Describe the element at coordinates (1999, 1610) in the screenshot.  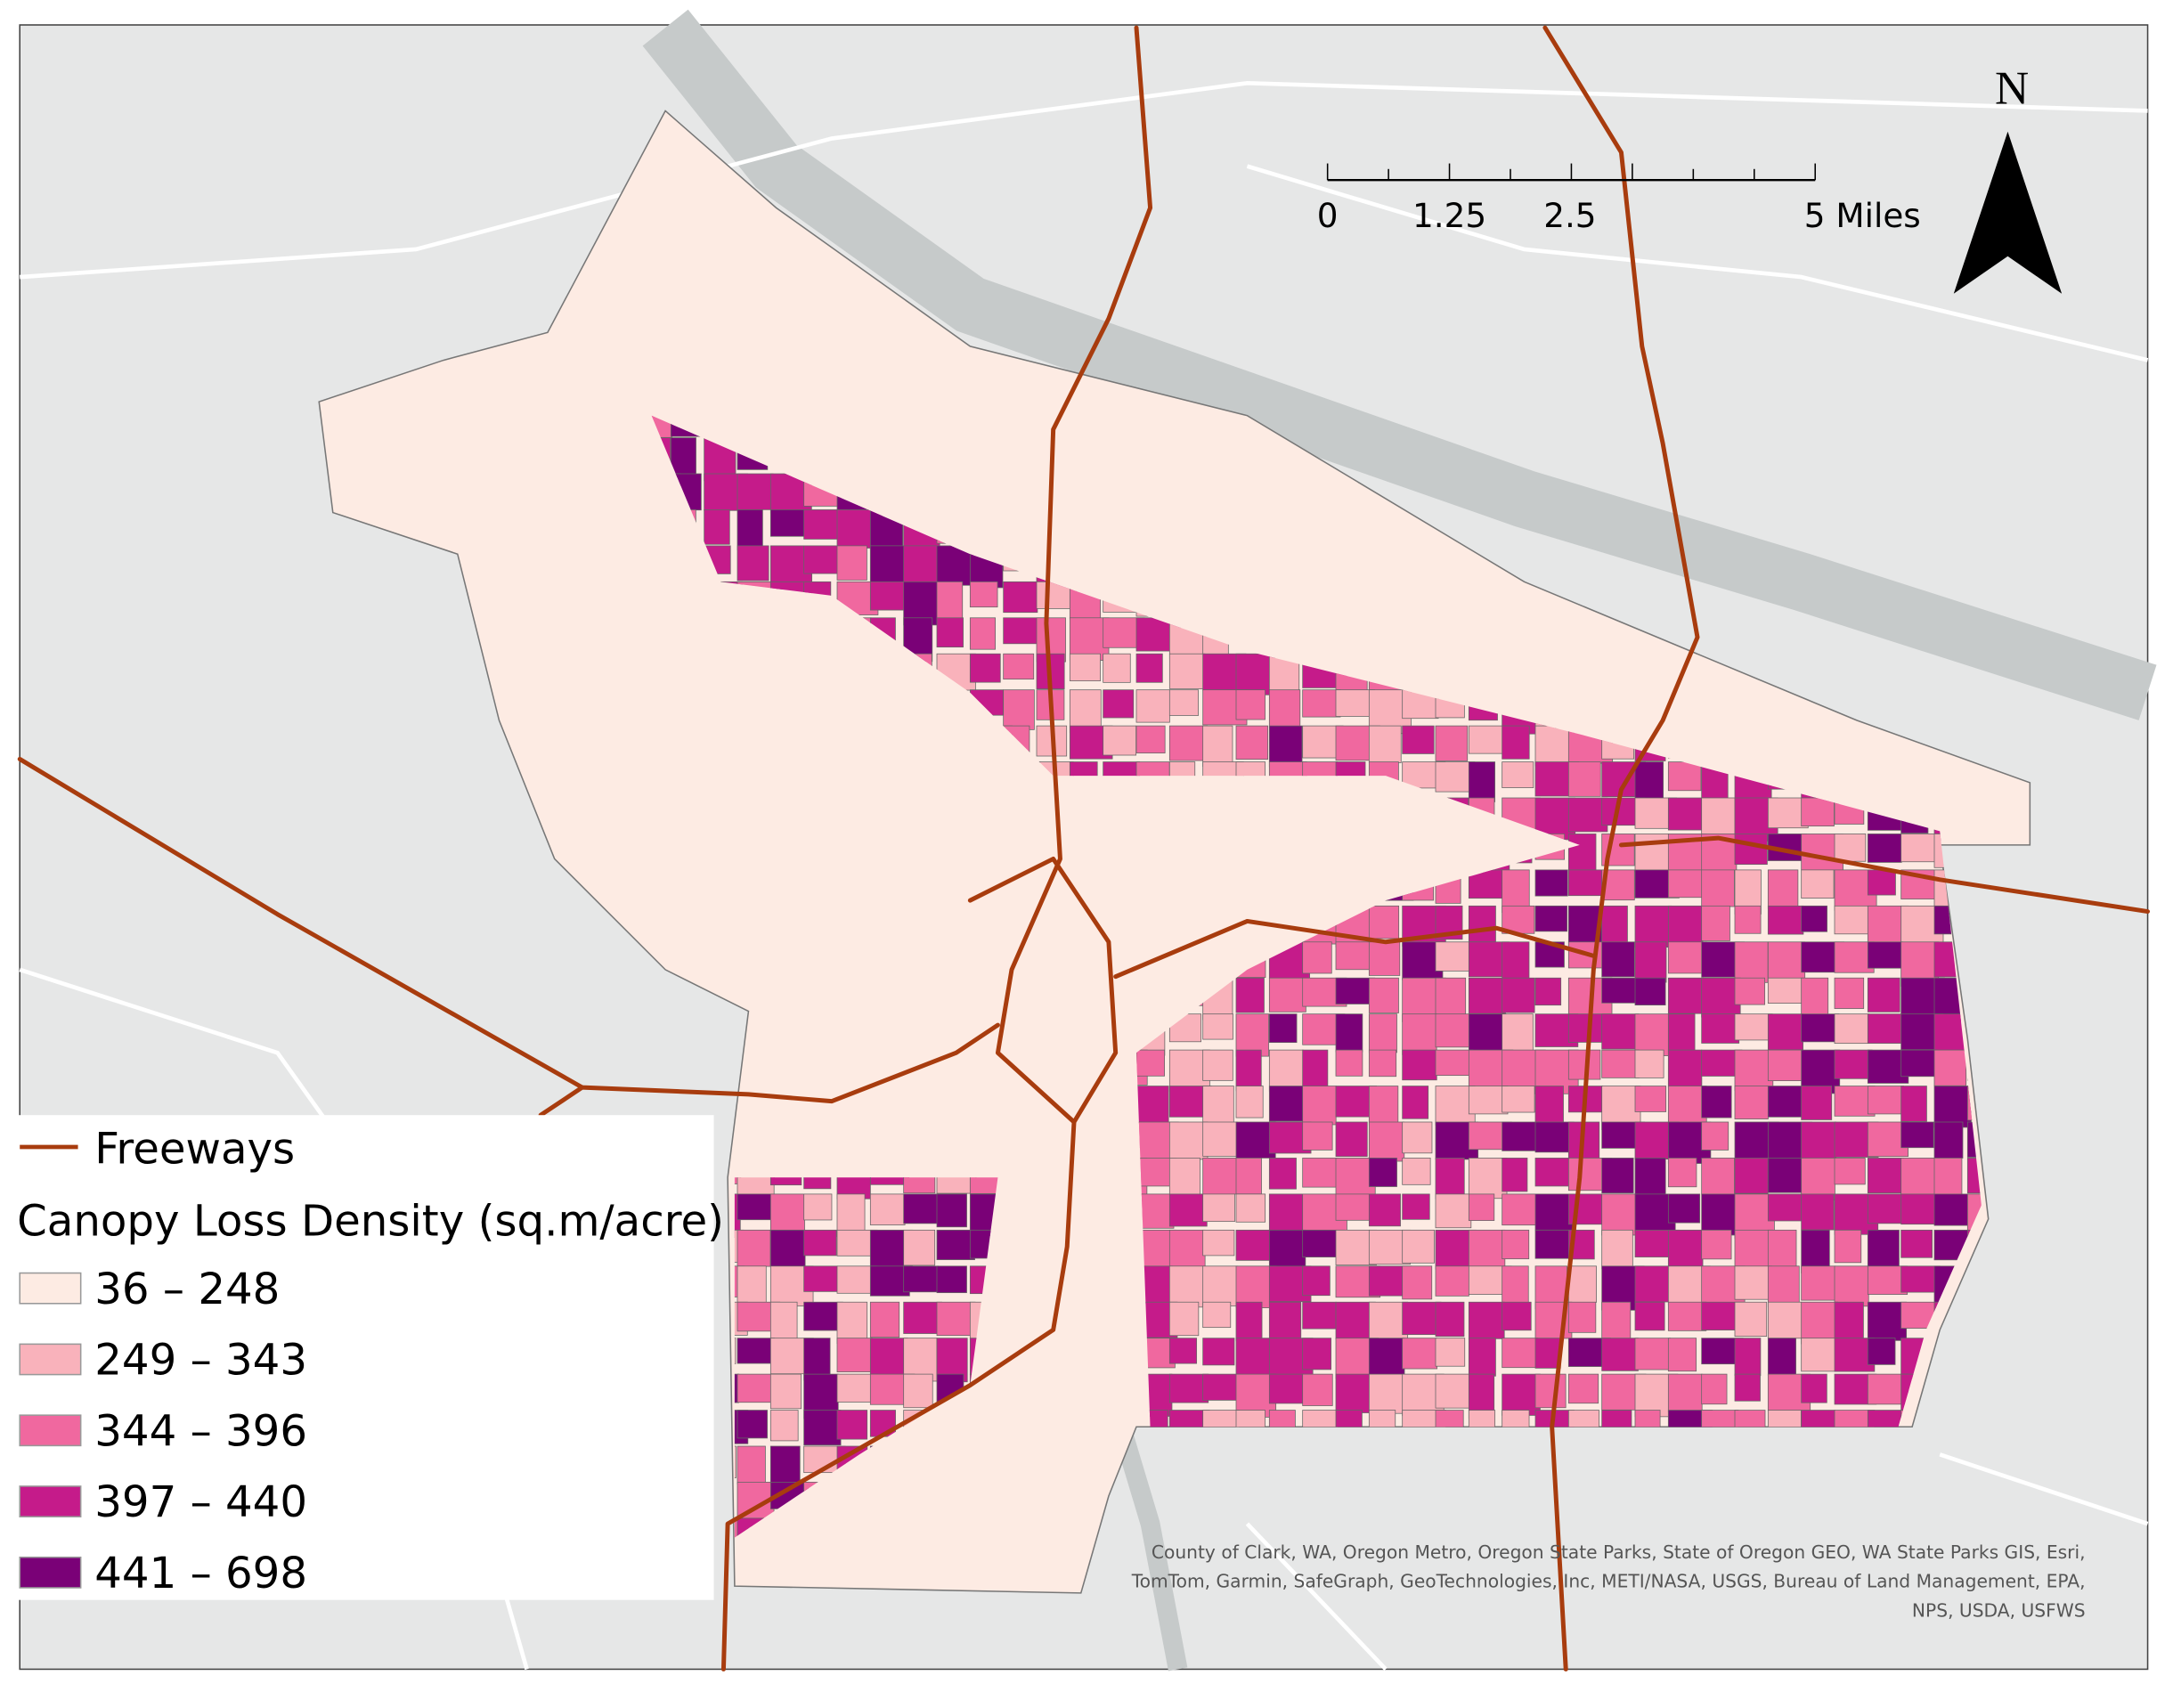
I see `attribution-line: NPS, USDA, USFWS` at that location.